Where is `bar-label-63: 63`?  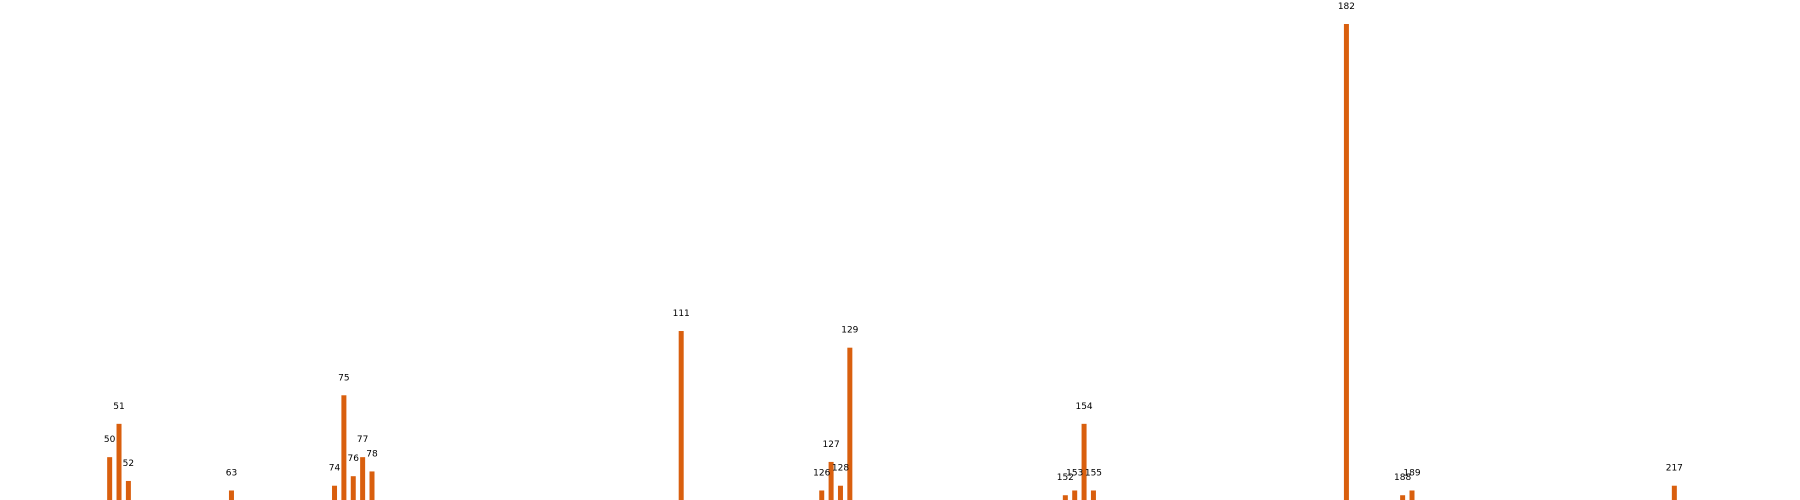
bar-label-63: 63 is located at coordinates (231, 473).